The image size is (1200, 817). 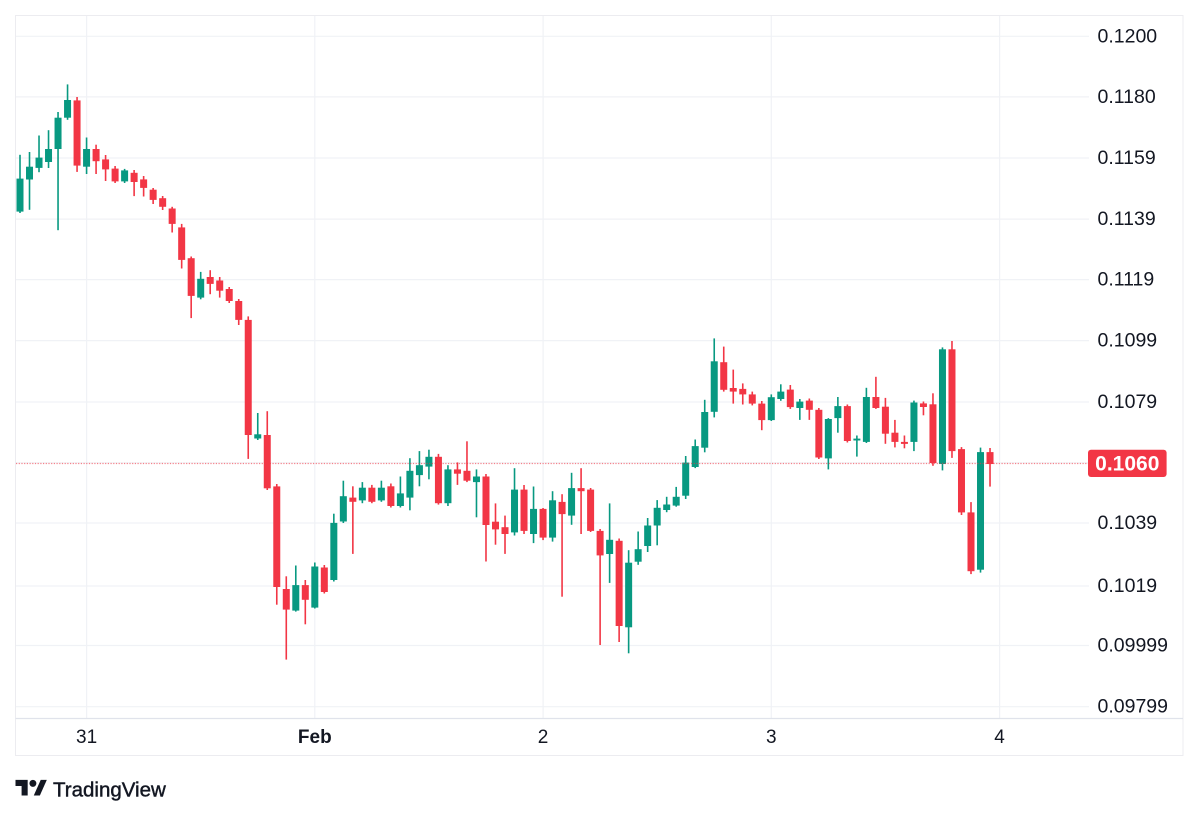 What do you see at coordinates (1128, 36) in the screenshot?
I see `svg-text: 0.1200` at bounding box center [1128, 36].